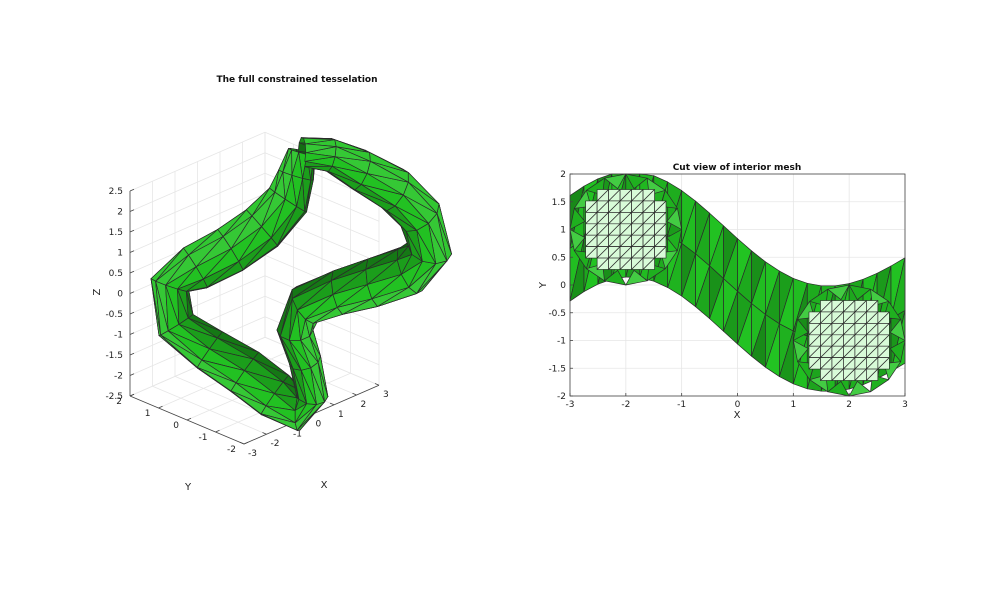  What do you see at coordinates (324, 485) in the screenshot?
I see `plot-3d-x-label: X` at bounding box center [324, 485].